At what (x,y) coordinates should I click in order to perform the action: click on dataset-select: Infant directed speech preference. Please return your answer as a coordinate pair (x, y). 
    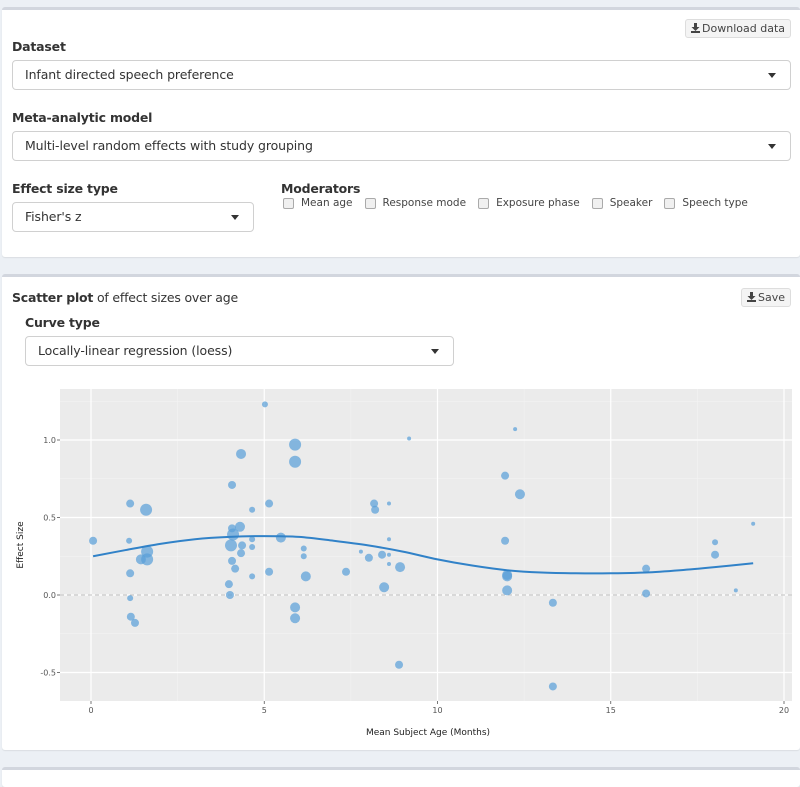
    Looking at the image, I should click on (401, 75).